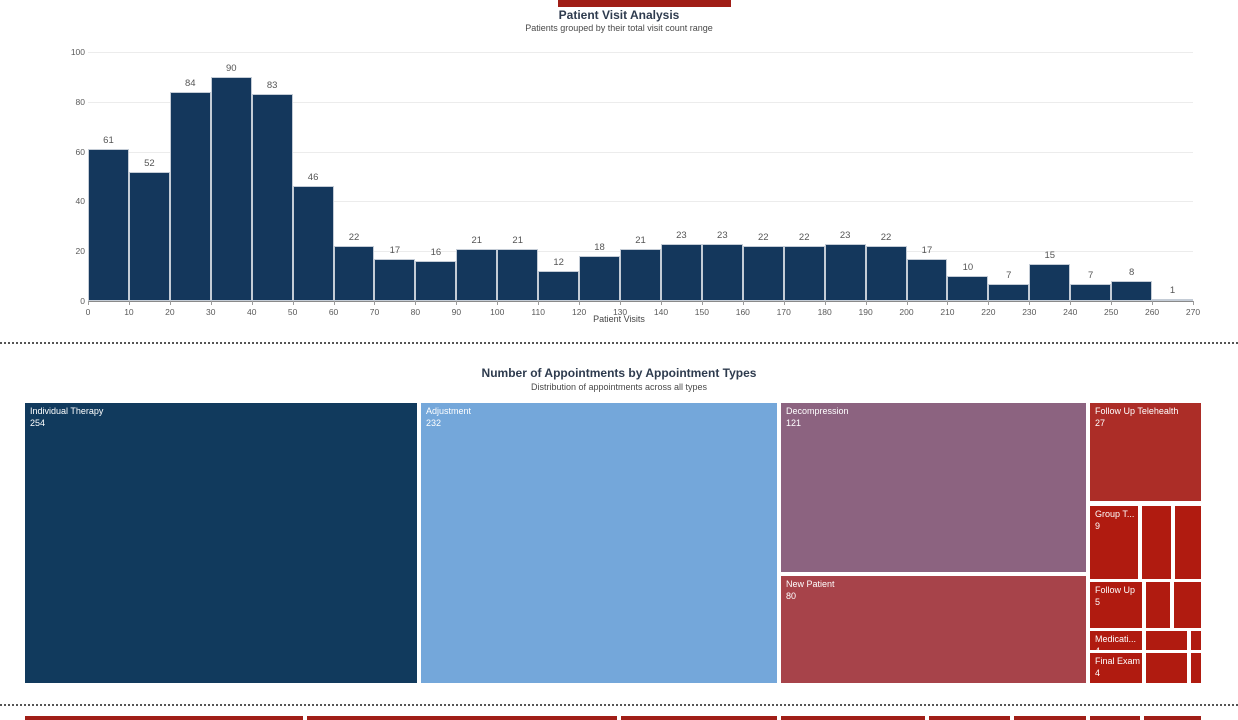  I want to click on bar-value-label: 17, so click(927, 250).